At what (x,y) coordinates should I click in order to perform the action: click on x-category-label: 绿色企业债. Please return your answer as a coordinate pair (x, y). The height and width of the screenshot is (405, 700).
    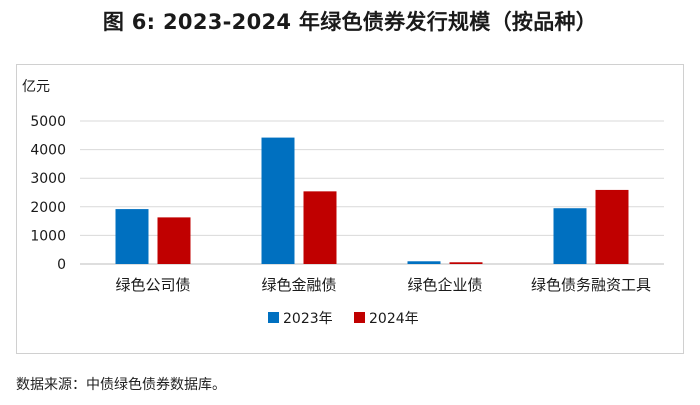
    Looking at the image, I should click on (444, 285).